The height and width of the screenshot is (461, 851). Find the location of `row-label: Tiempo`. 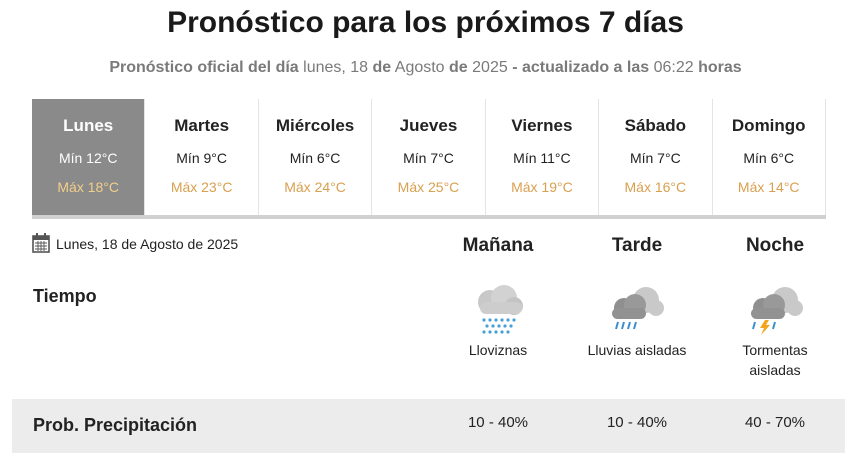

row-label: Tiempo is located at coordinates (65, 296).